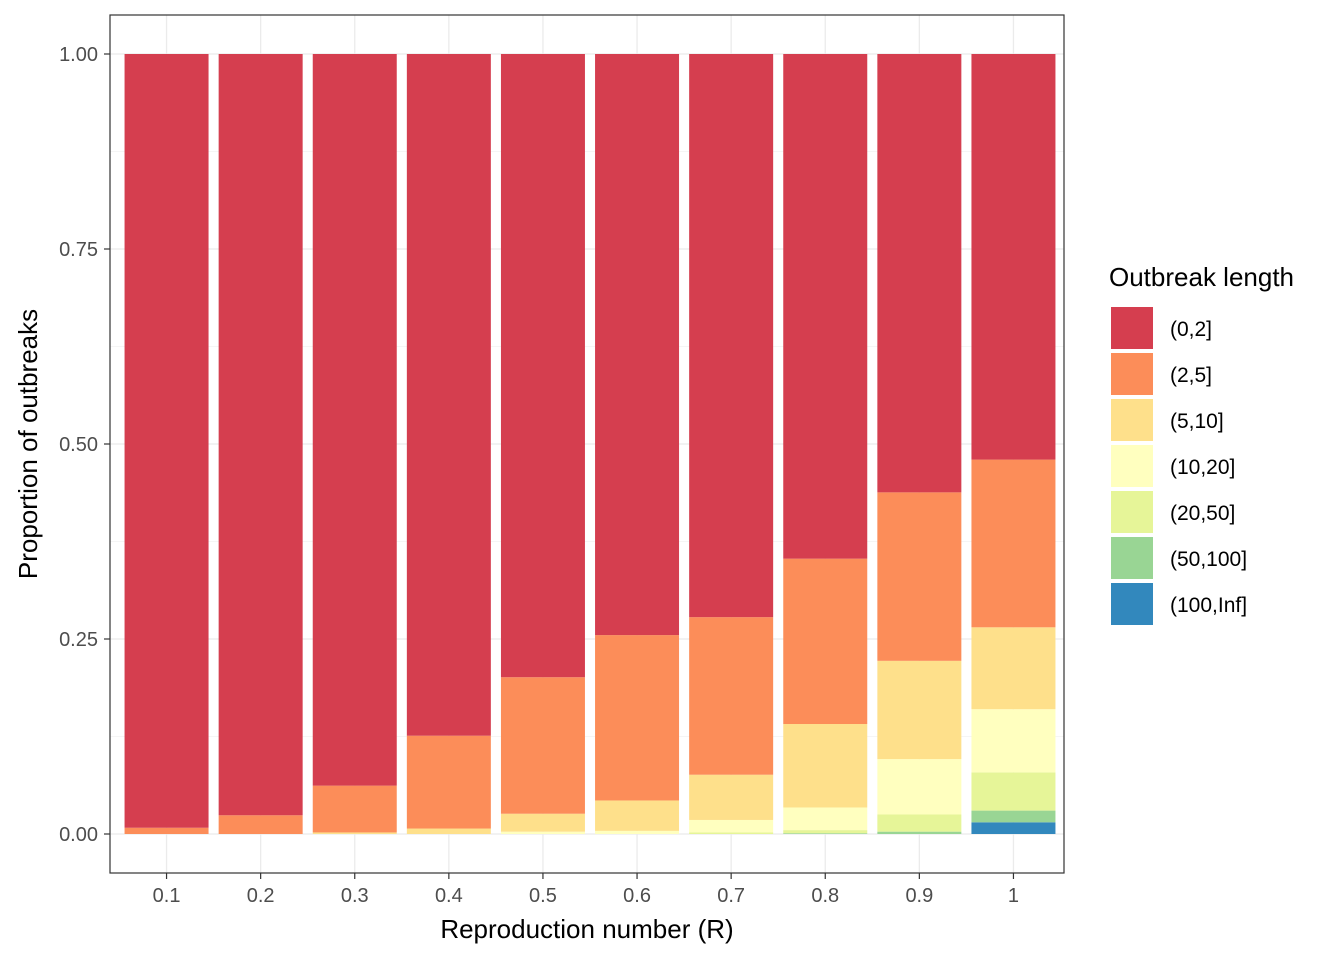  What do you see at coordinates (825, 896) in the screenshot?
I see `x-tick-label: 0.8` at bounding box center [825, 896].